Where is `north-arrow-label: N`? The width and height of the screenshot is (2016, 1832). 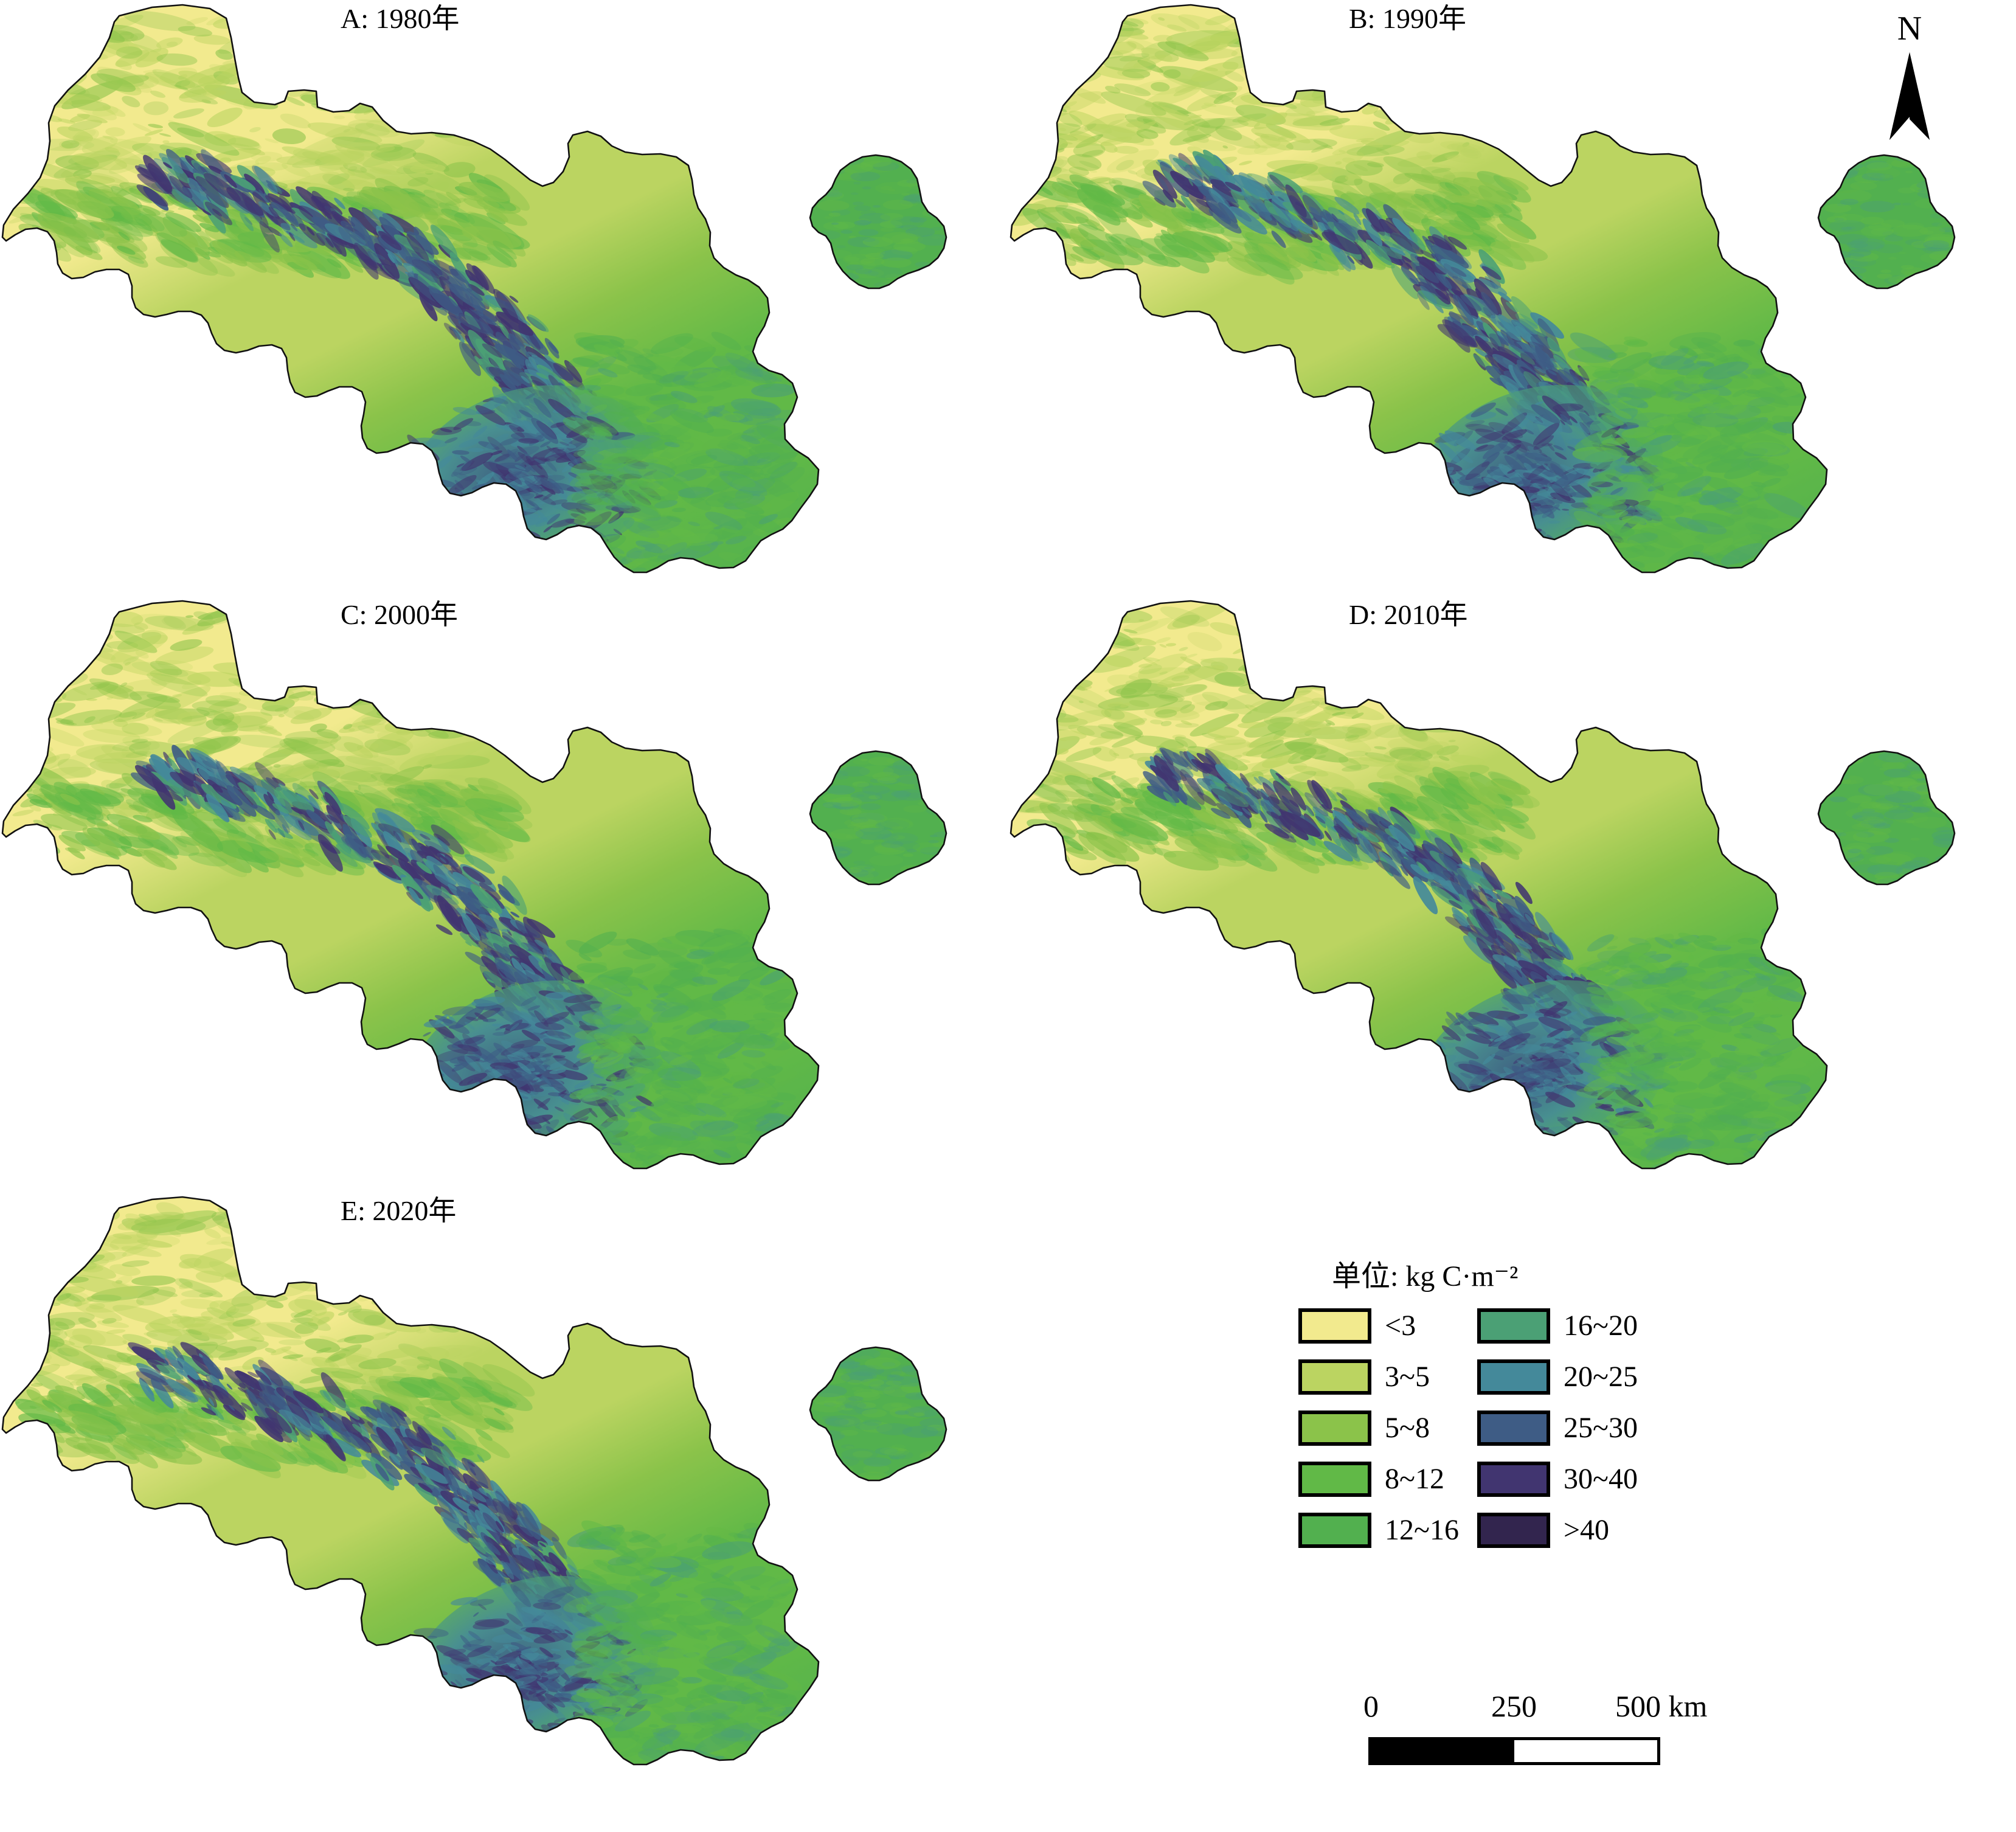
north-arrow-label: N is located at coordinates (1909, 28).